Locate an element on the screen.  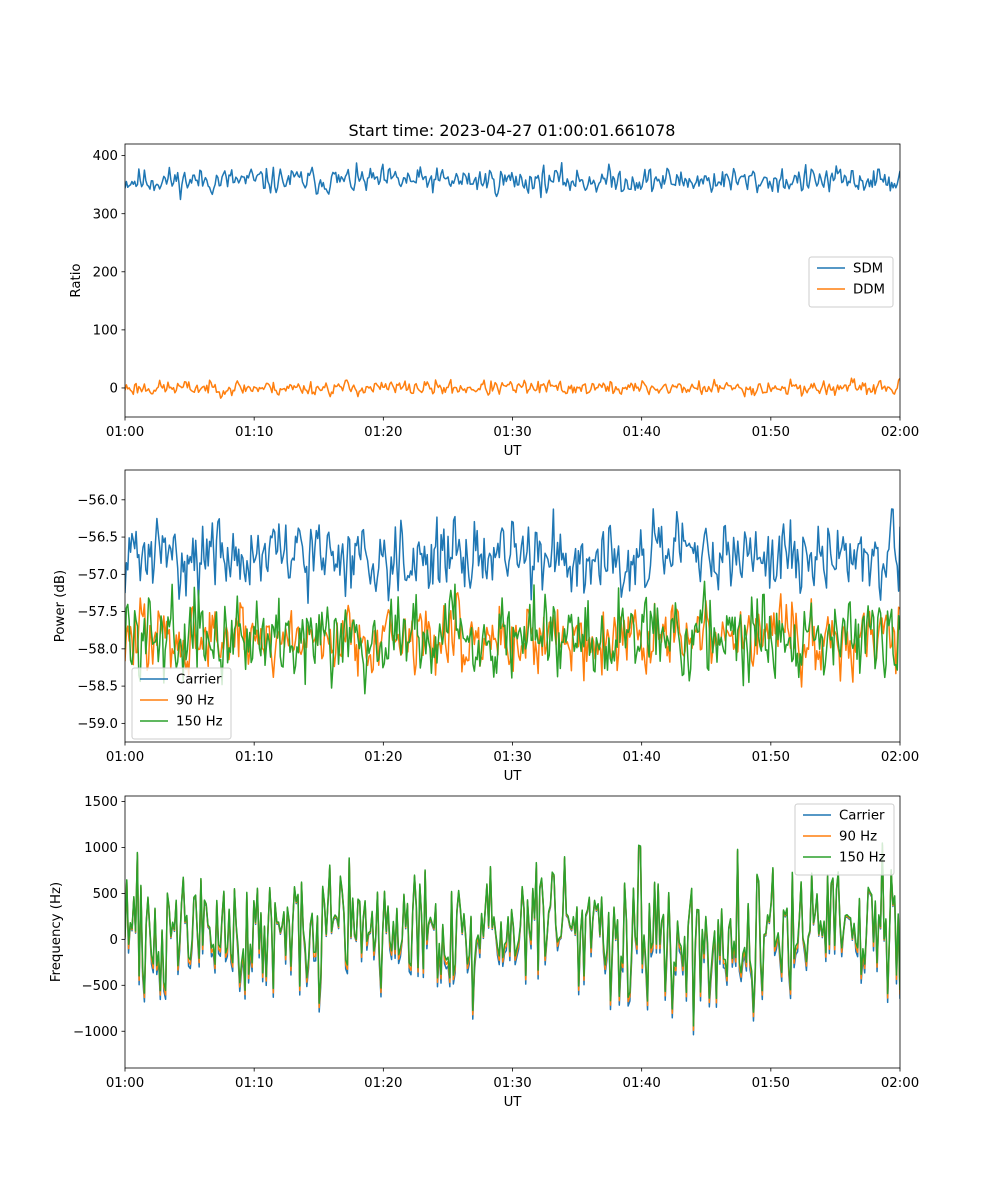
legend-entry: DDM is located at coordinates (869, 290).